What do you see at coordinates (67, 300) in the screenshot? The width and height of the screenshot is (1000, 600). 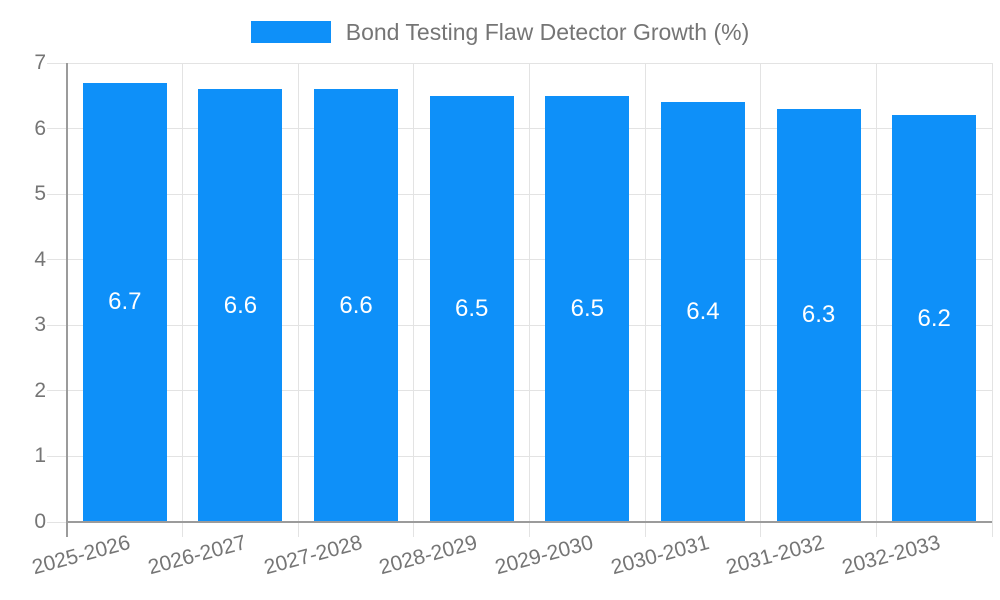 I see `y-axis-line` at bounding box center [67, 300].